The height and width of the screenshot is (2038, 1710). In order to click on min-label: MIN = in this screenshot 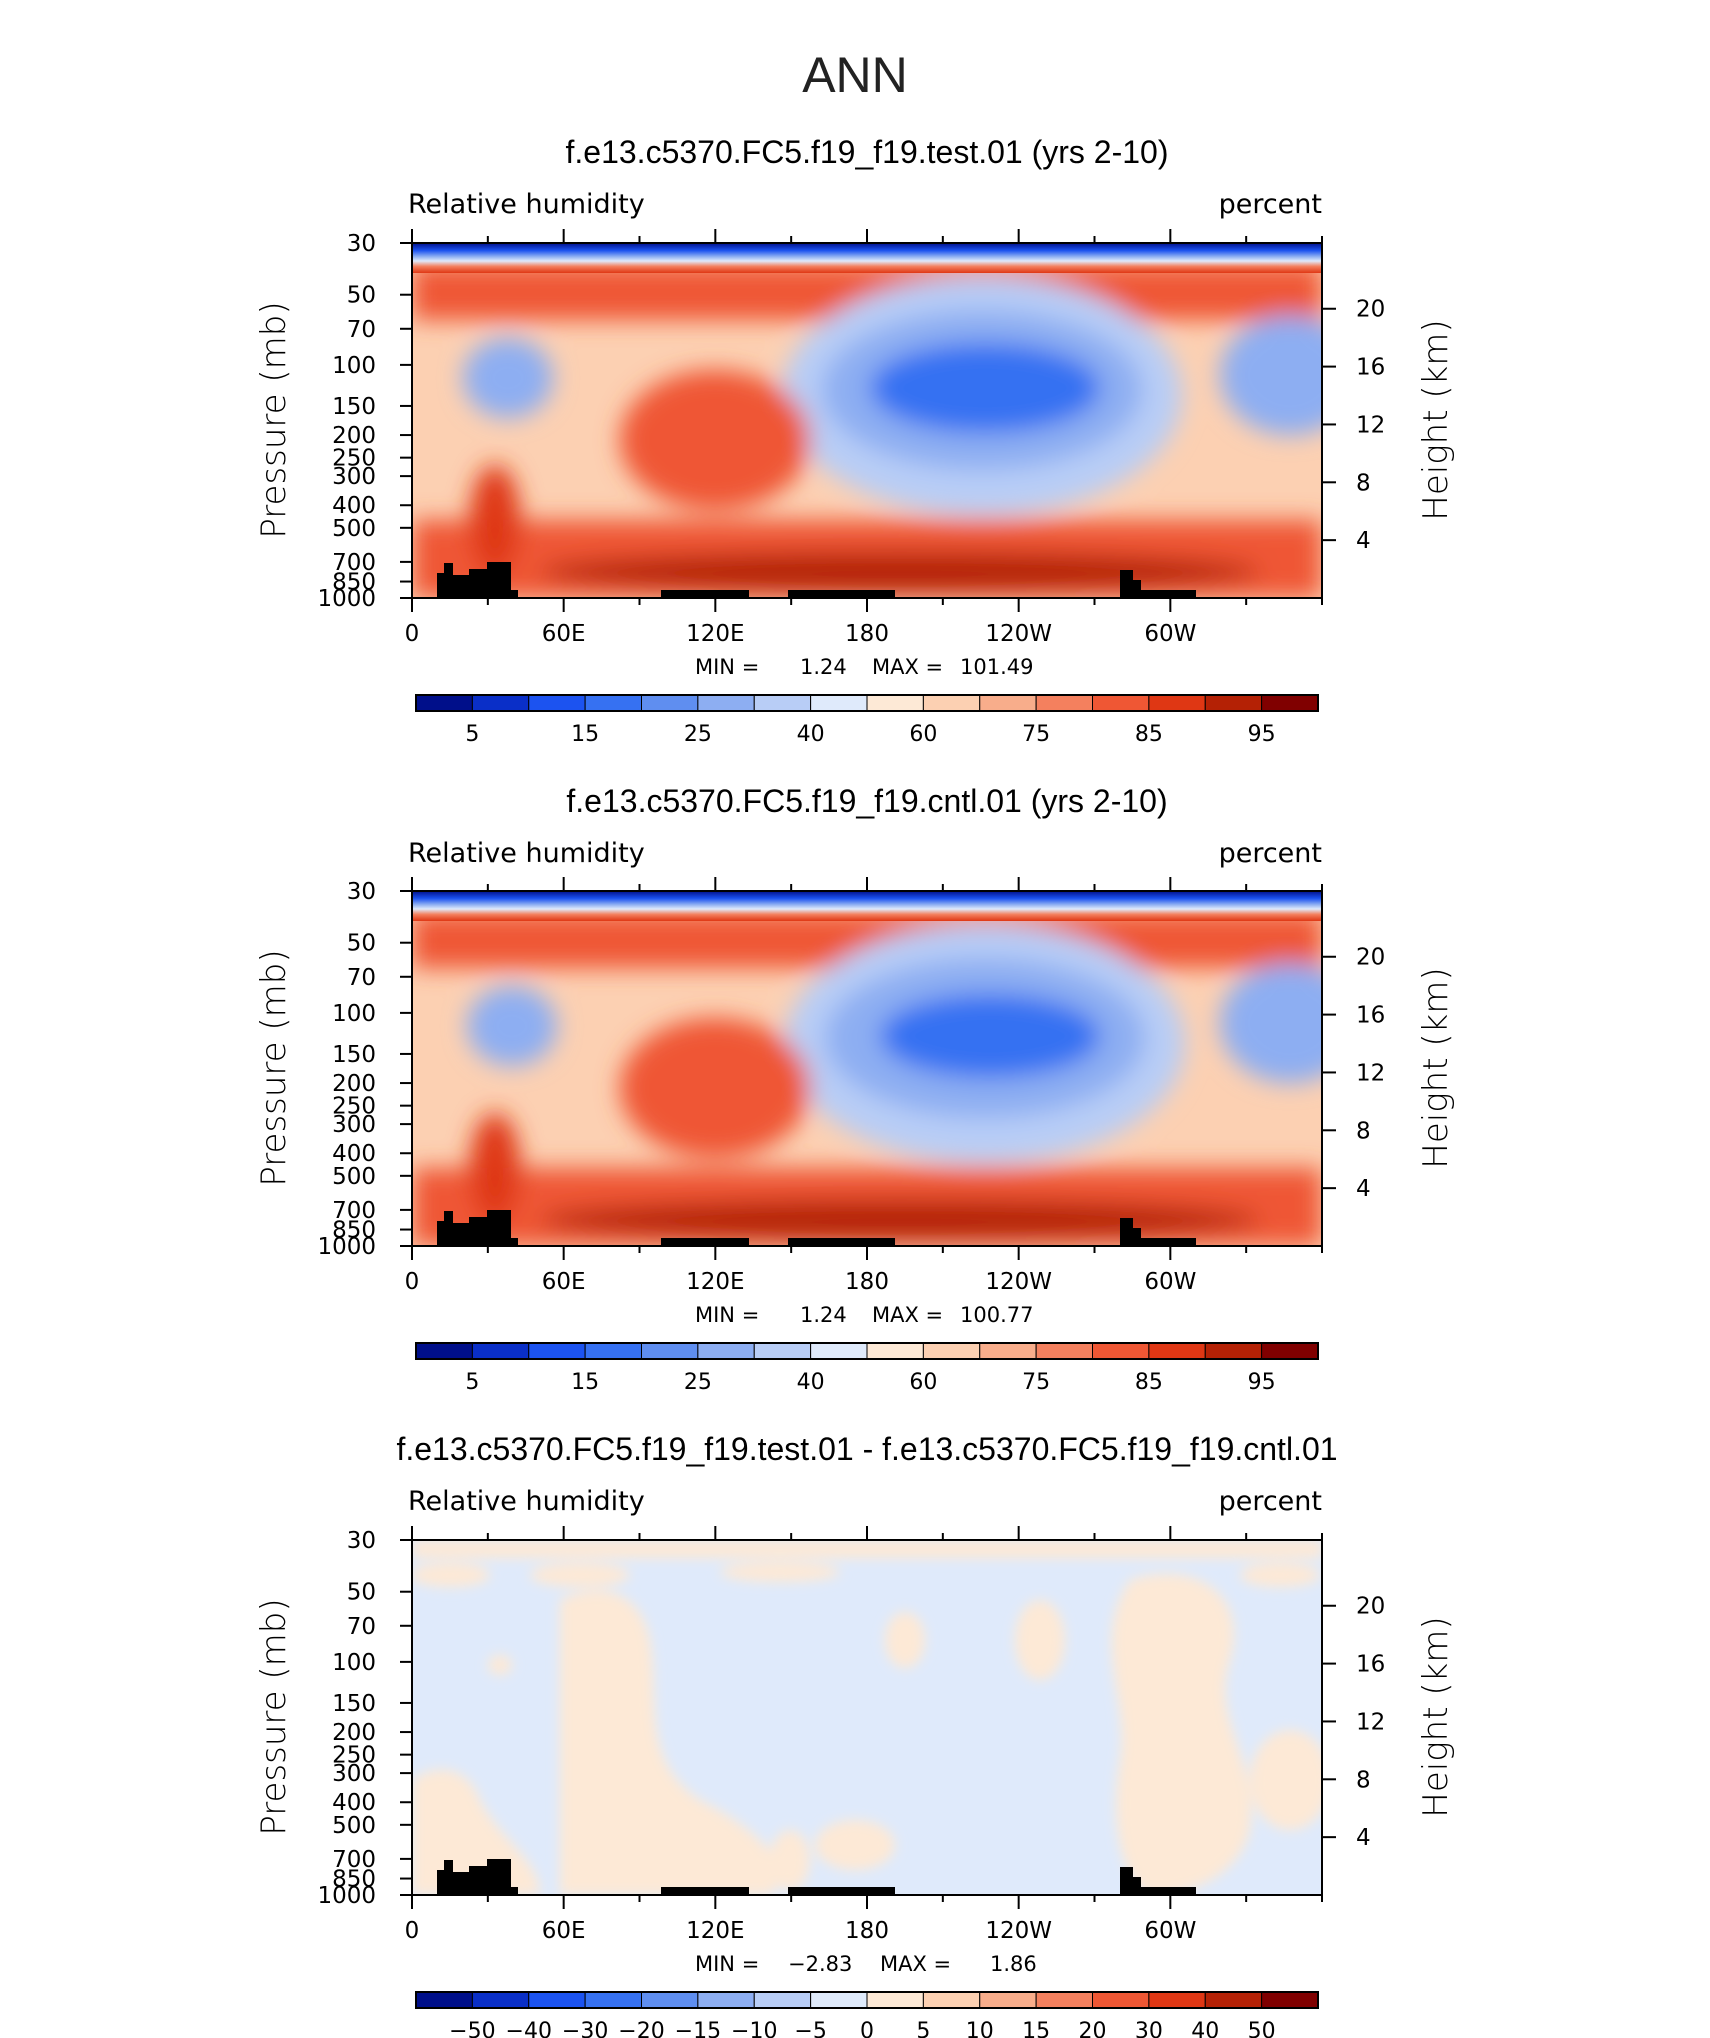, I will do `click(727, 1964)`.